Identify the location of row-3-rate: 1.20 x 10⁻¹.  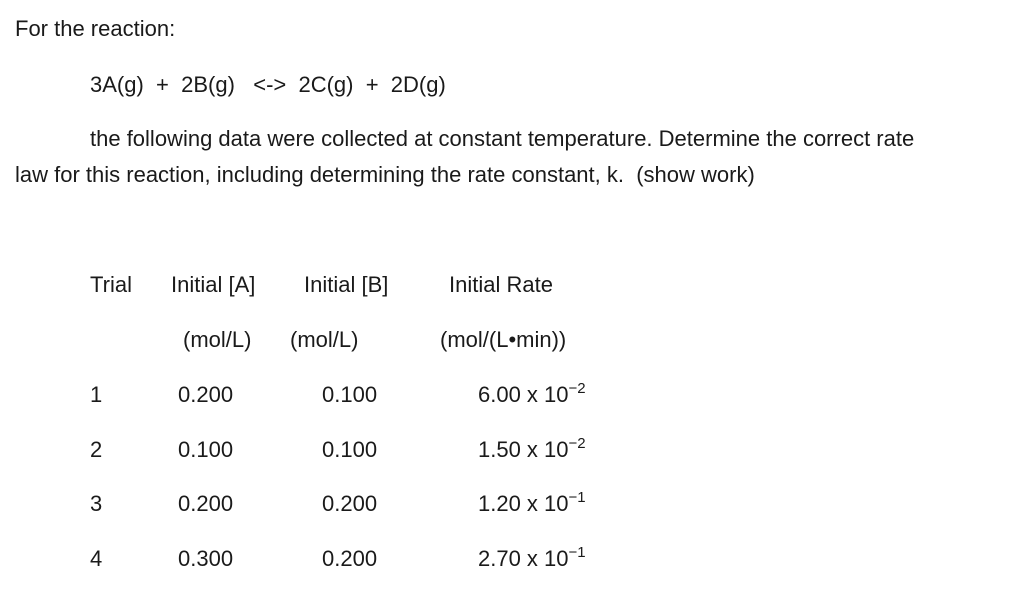
(532, 503).